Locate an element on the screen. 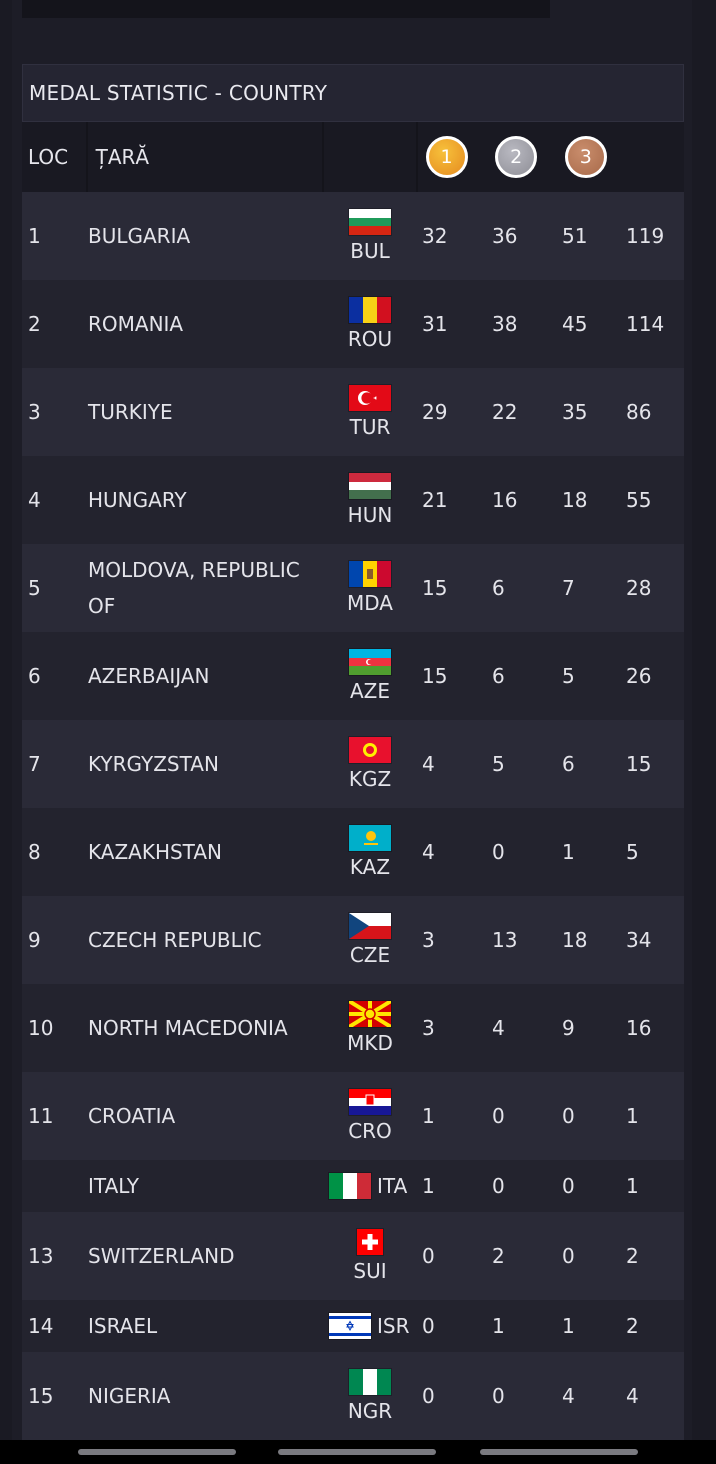 Image resolution: width=716 pixels, height=1464 pixels. table-row: 2 ROMANIA ROU 31 38 45 114 is located at coordinates (353, 324).